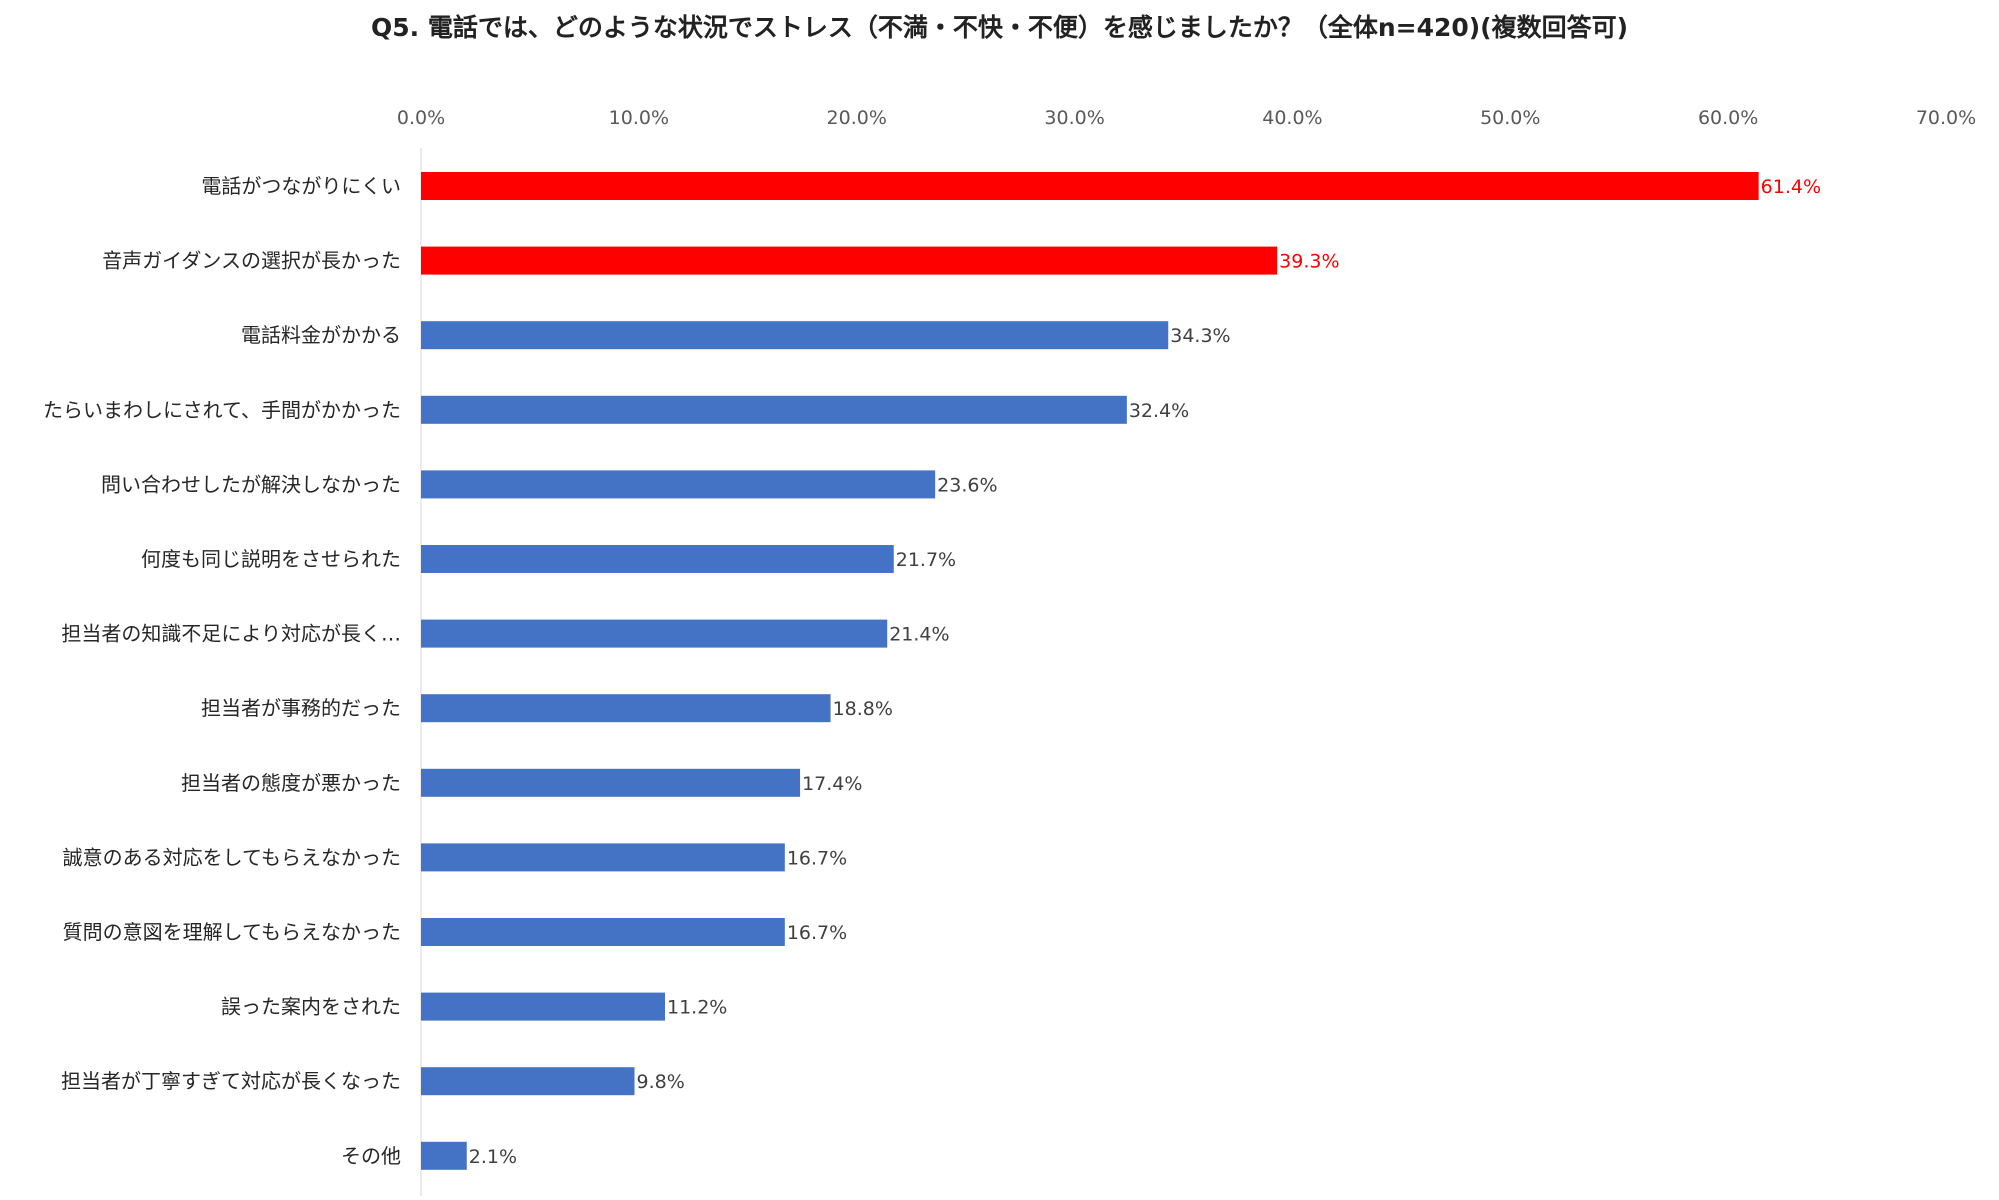 Image resolution: width=1999 pixels, height=1200 pixels. I want to click on category-label: 担当者が事務的だった, so click(301, 708).